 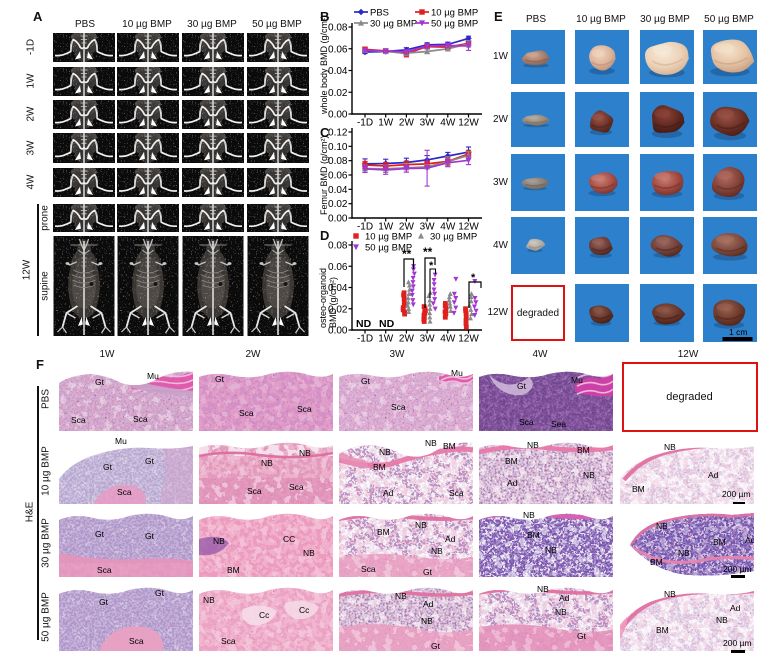 What do you see at coordinates (289, 539) in the screenshot?
I see `svg-text: CC` at bounding box center [289, 539].